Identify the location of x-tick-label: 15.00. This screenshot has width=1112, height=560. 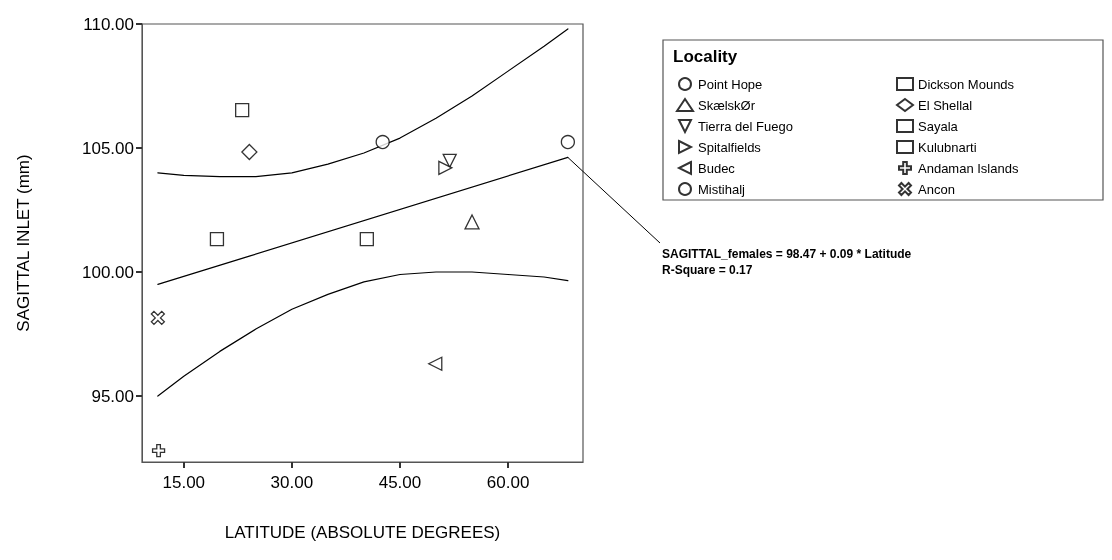
(184, 482).